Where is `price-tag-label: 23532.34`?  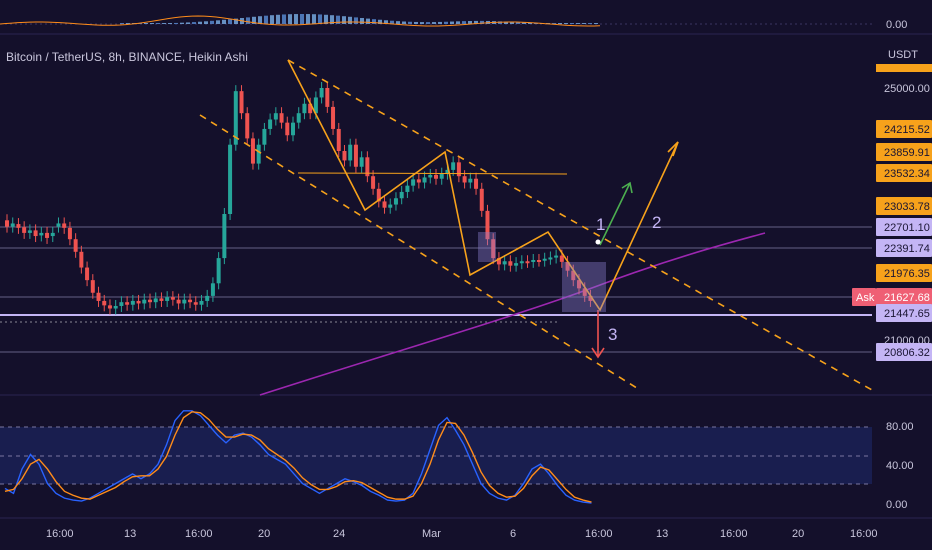 price-tag-label: 23532.34 is located at coordinates (907, 174).